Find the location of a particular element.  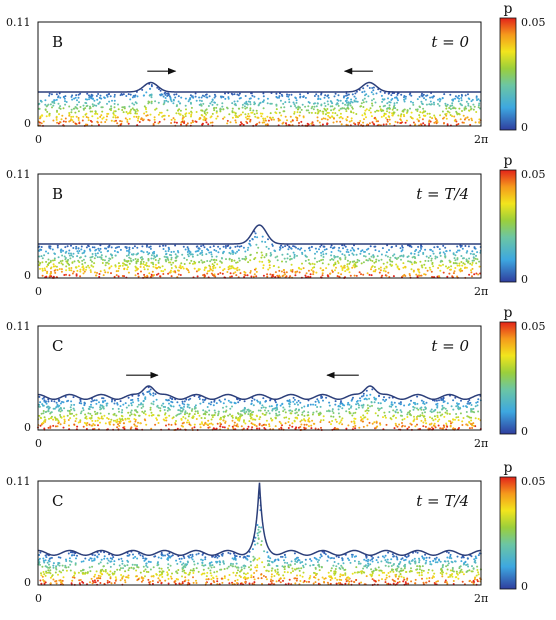

x-tick-label-max: 2π is located at coordinates (481, 443).